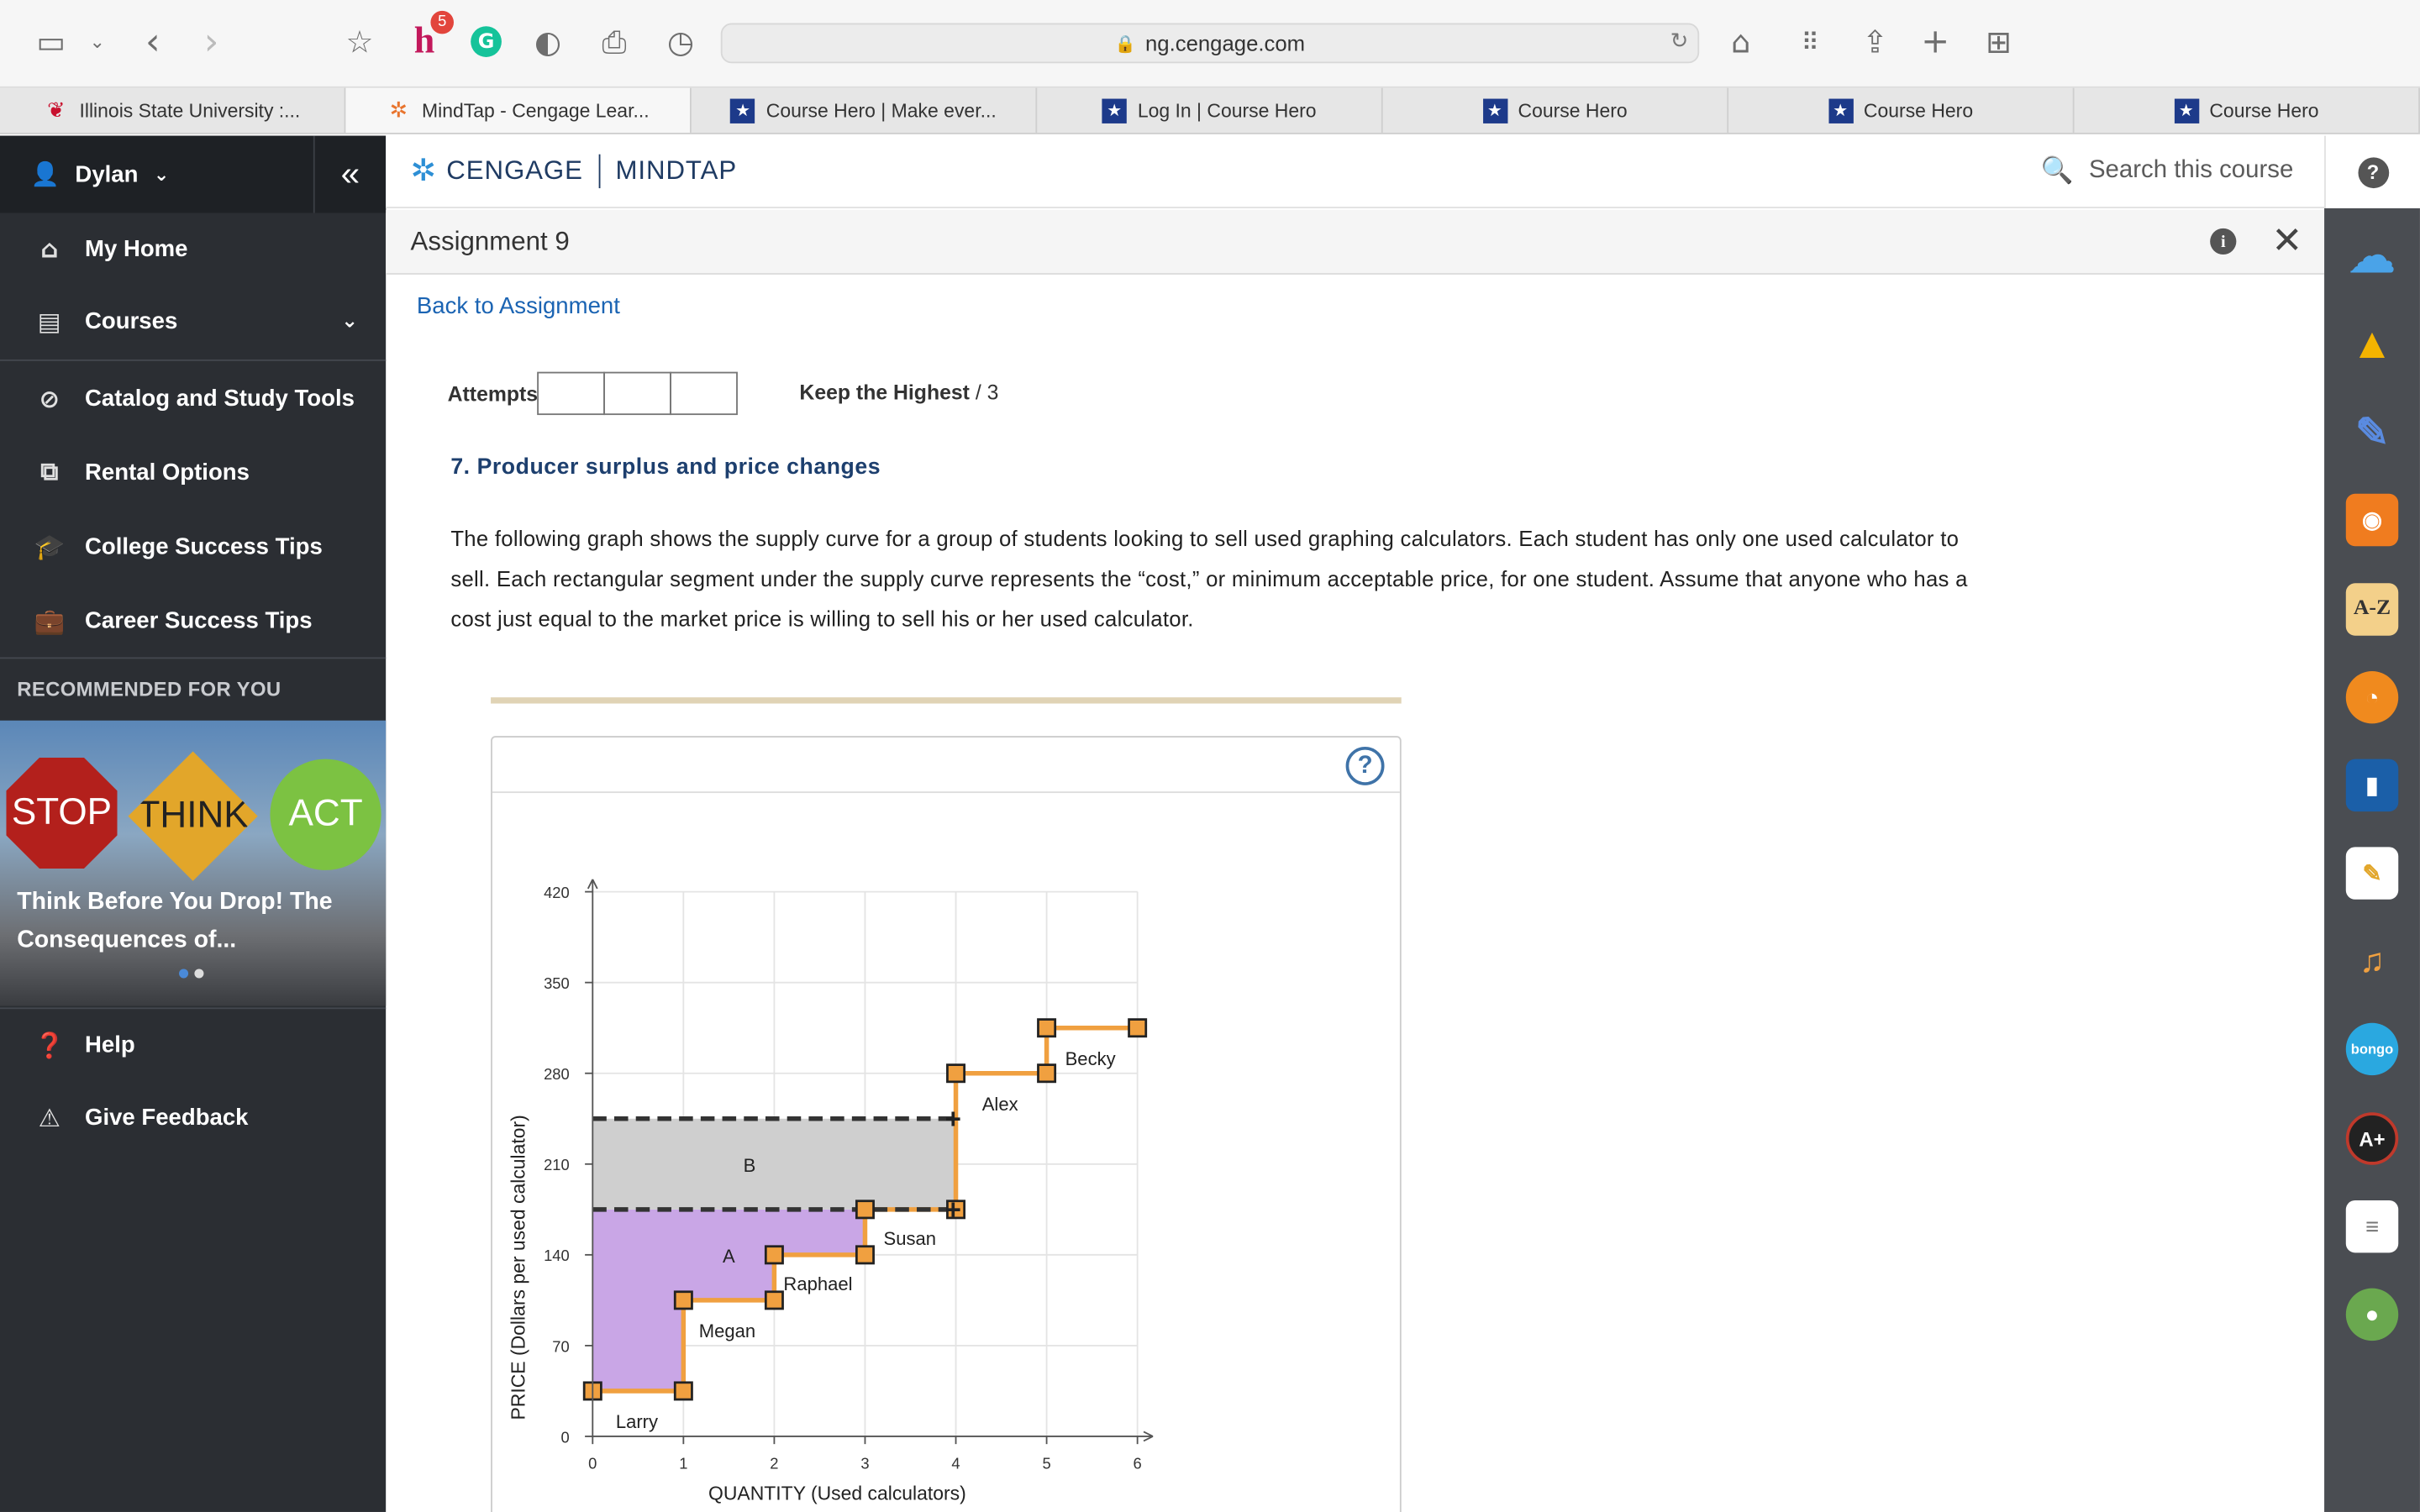 Image resolution: width=2420 pixels, height=1512 pixels. What do you see at coordinates (2372, 785) in the screenshot?
I see `ebook-icon: ▮` at bounding box center [2372, 785].